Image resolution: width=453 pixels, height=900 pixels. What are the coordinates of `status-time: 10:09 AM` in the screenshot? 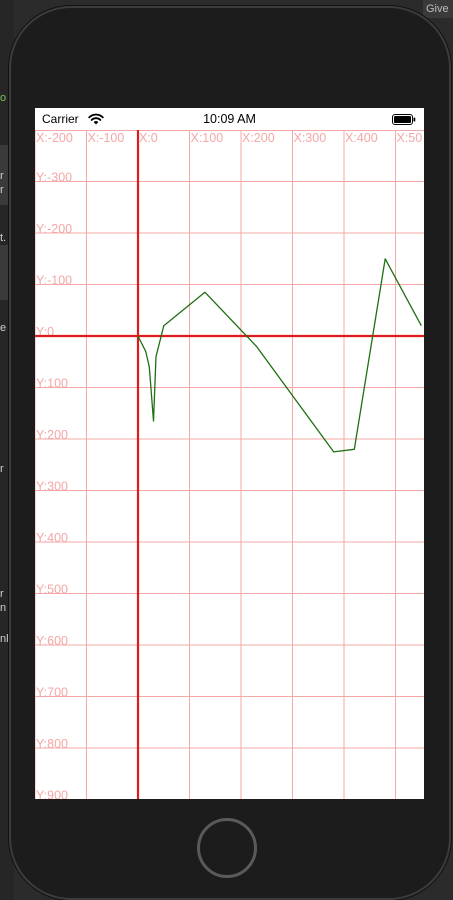 It's located at (229, 119).